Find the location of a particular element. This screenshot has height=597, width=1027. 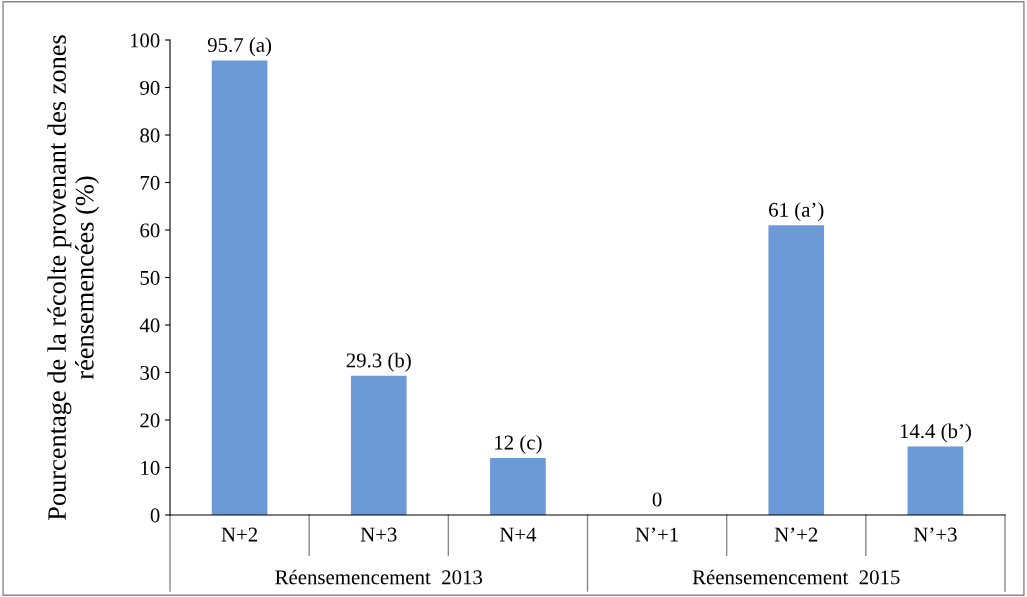

data-label: 29.3 (b) is located at coordinates (378, 362).